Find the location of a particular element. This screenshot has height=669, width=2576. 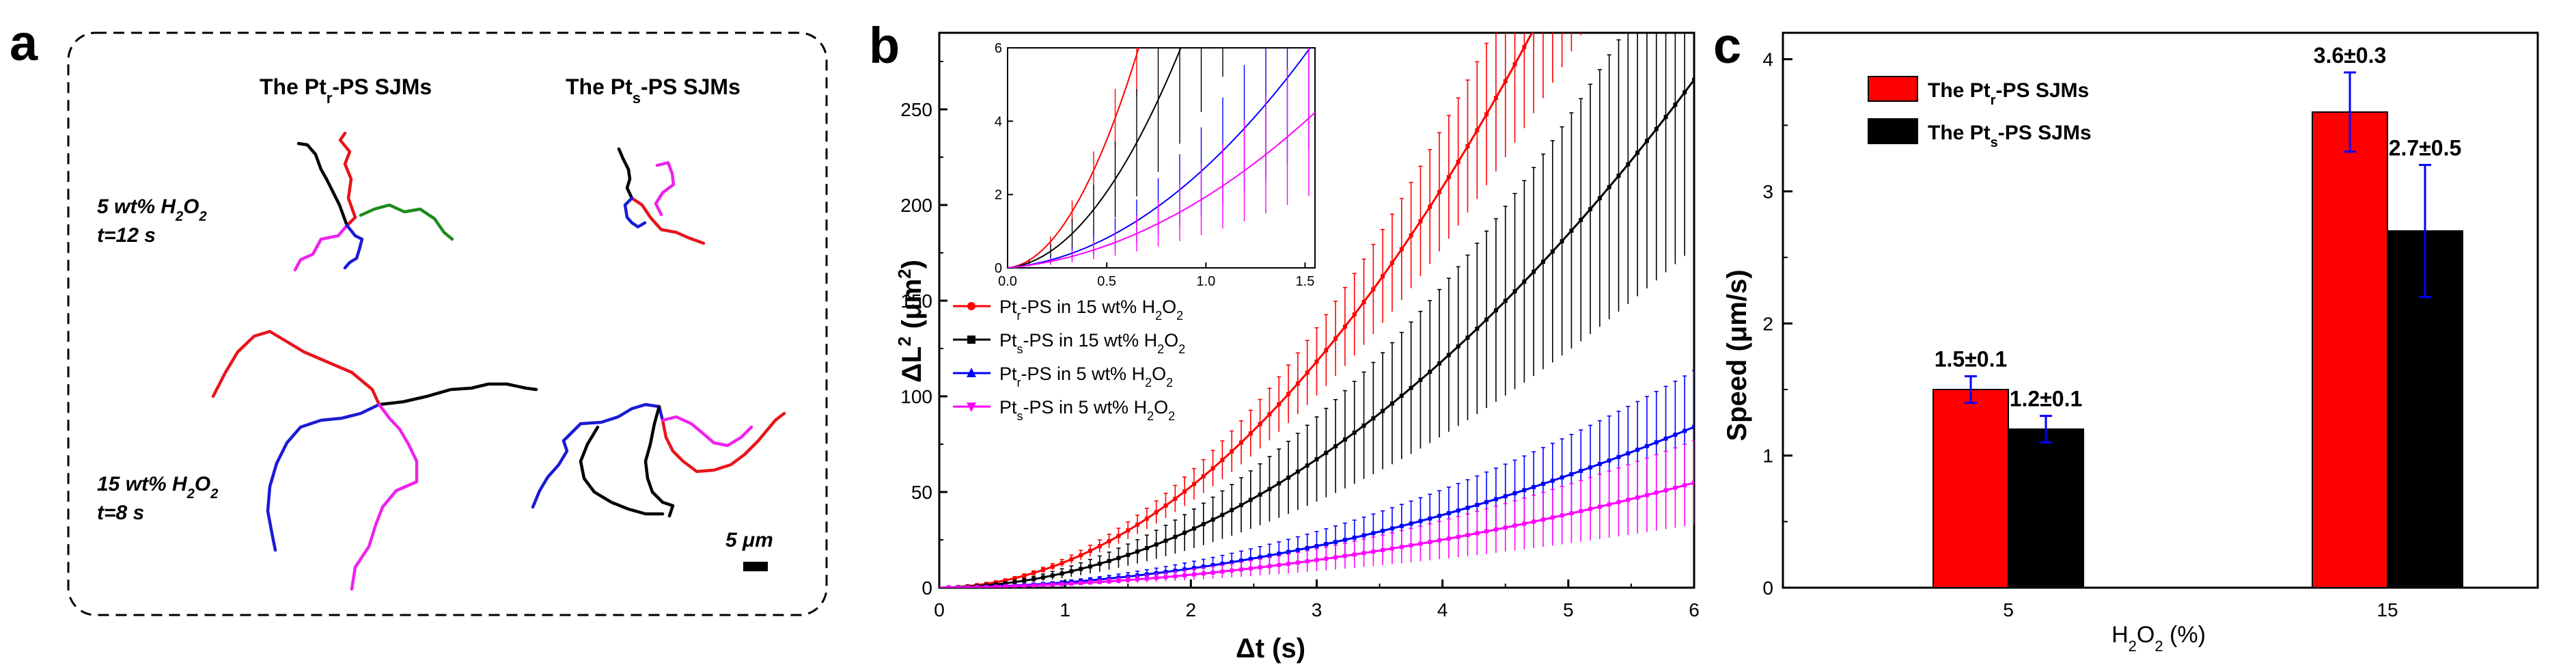

condition-5wt: 5 wt% H2O2 is located at coordinates (152, 210).